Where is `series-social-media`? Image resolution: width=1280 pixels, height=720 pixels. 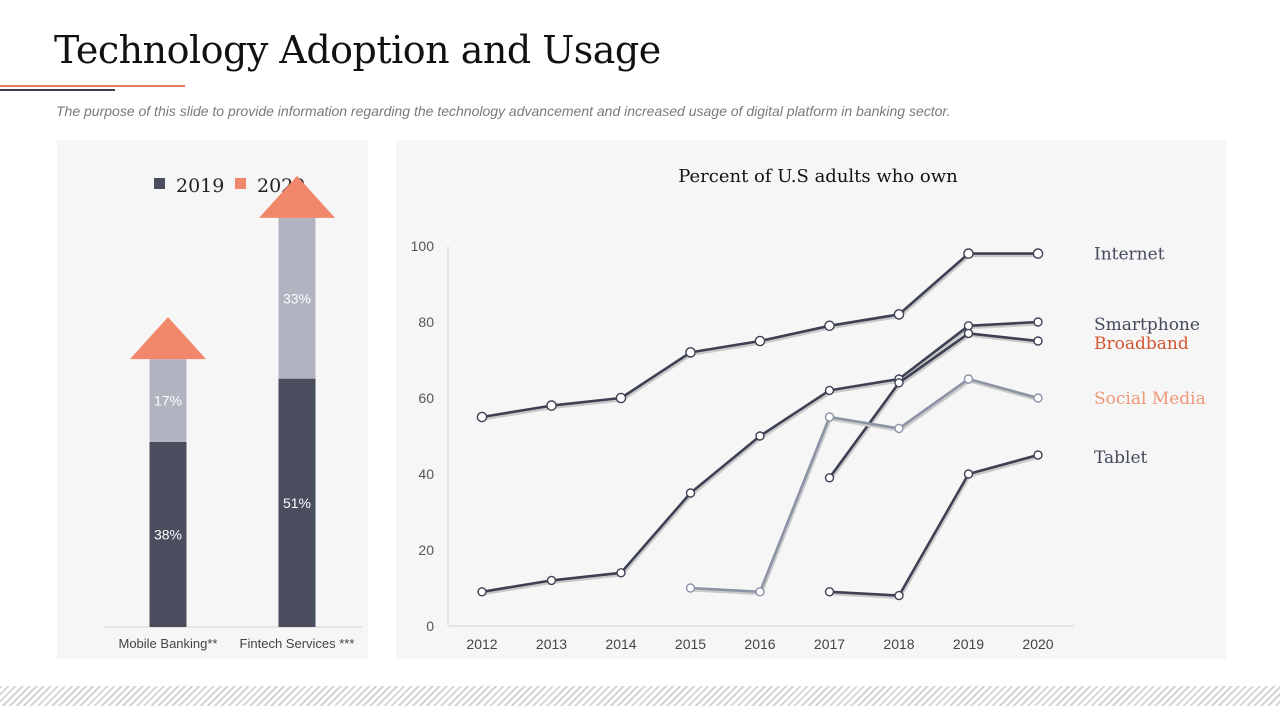
series-social-media is located at coordinates (864, 485).